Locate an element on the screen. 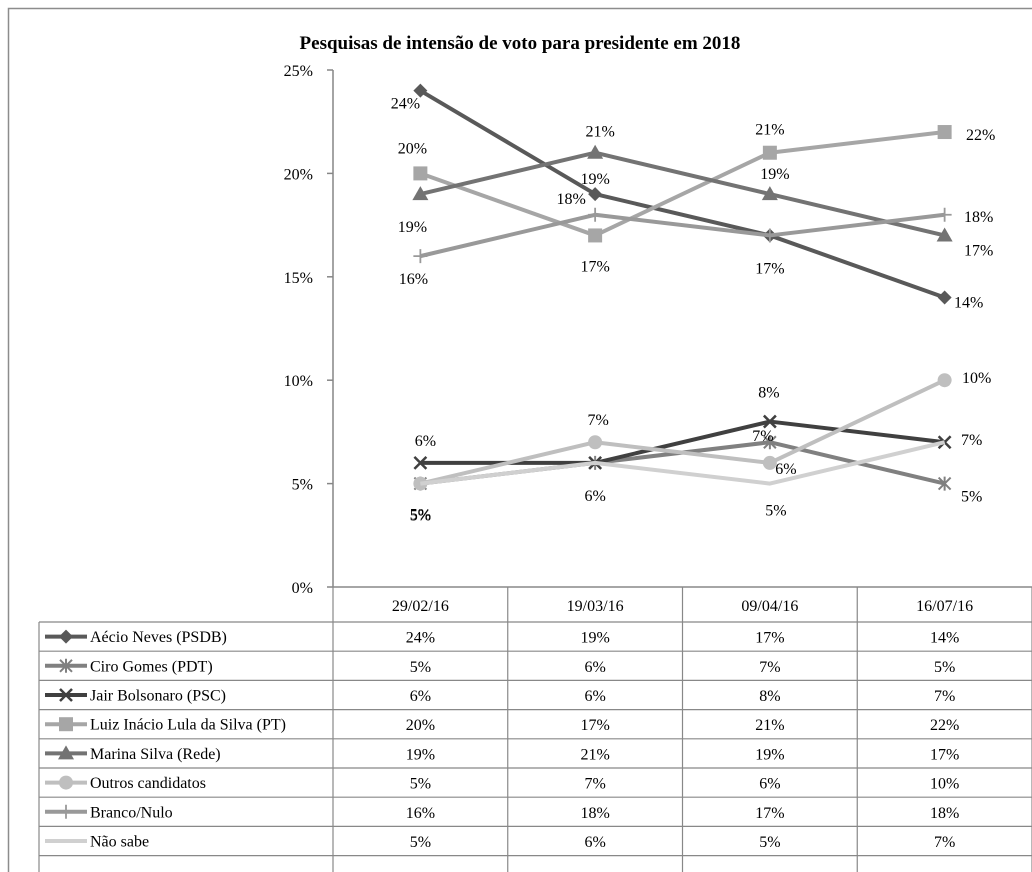 This screenshot has width=1032, height=872. y-tick-label: 0% is located at coordinates (302, 588).